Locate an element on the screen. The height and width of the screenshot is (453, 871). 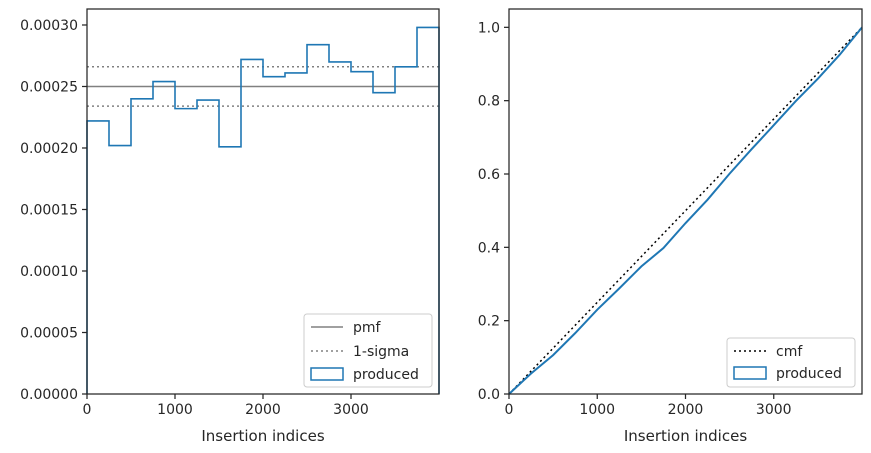
y-tick-label: 0.00015 is located at coordinates (49, 210).